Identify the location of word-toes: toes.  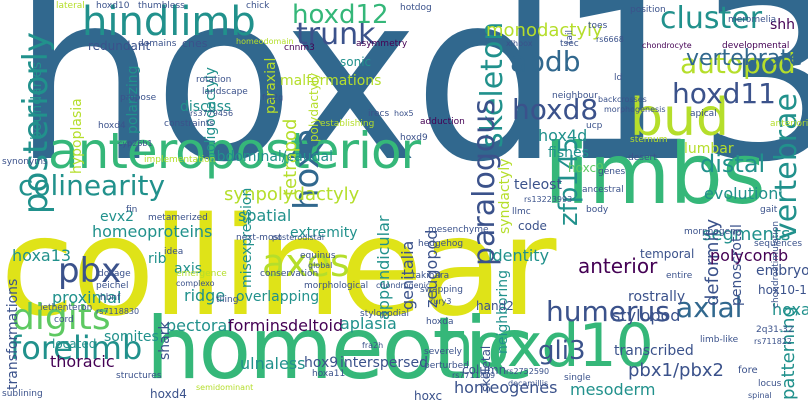
(598, 26).